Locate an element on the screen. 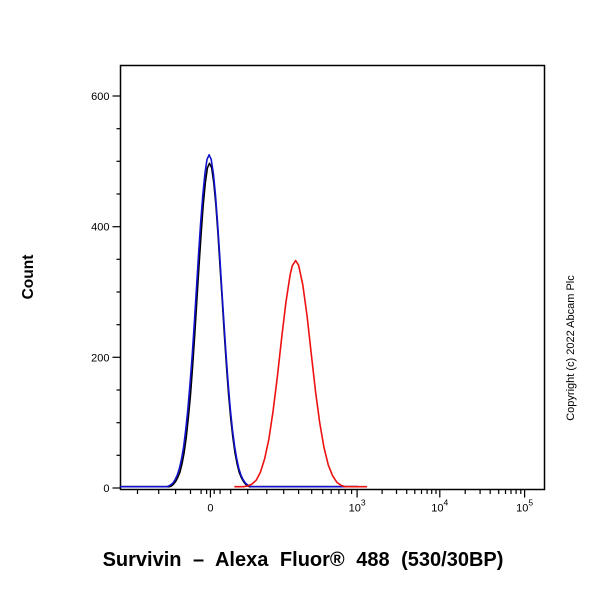 The height and width of the screenshot is (600, 600). x-axis-ticks: 0 10³ 10⁴ 10⁵ is located at coordinates (334, 502).